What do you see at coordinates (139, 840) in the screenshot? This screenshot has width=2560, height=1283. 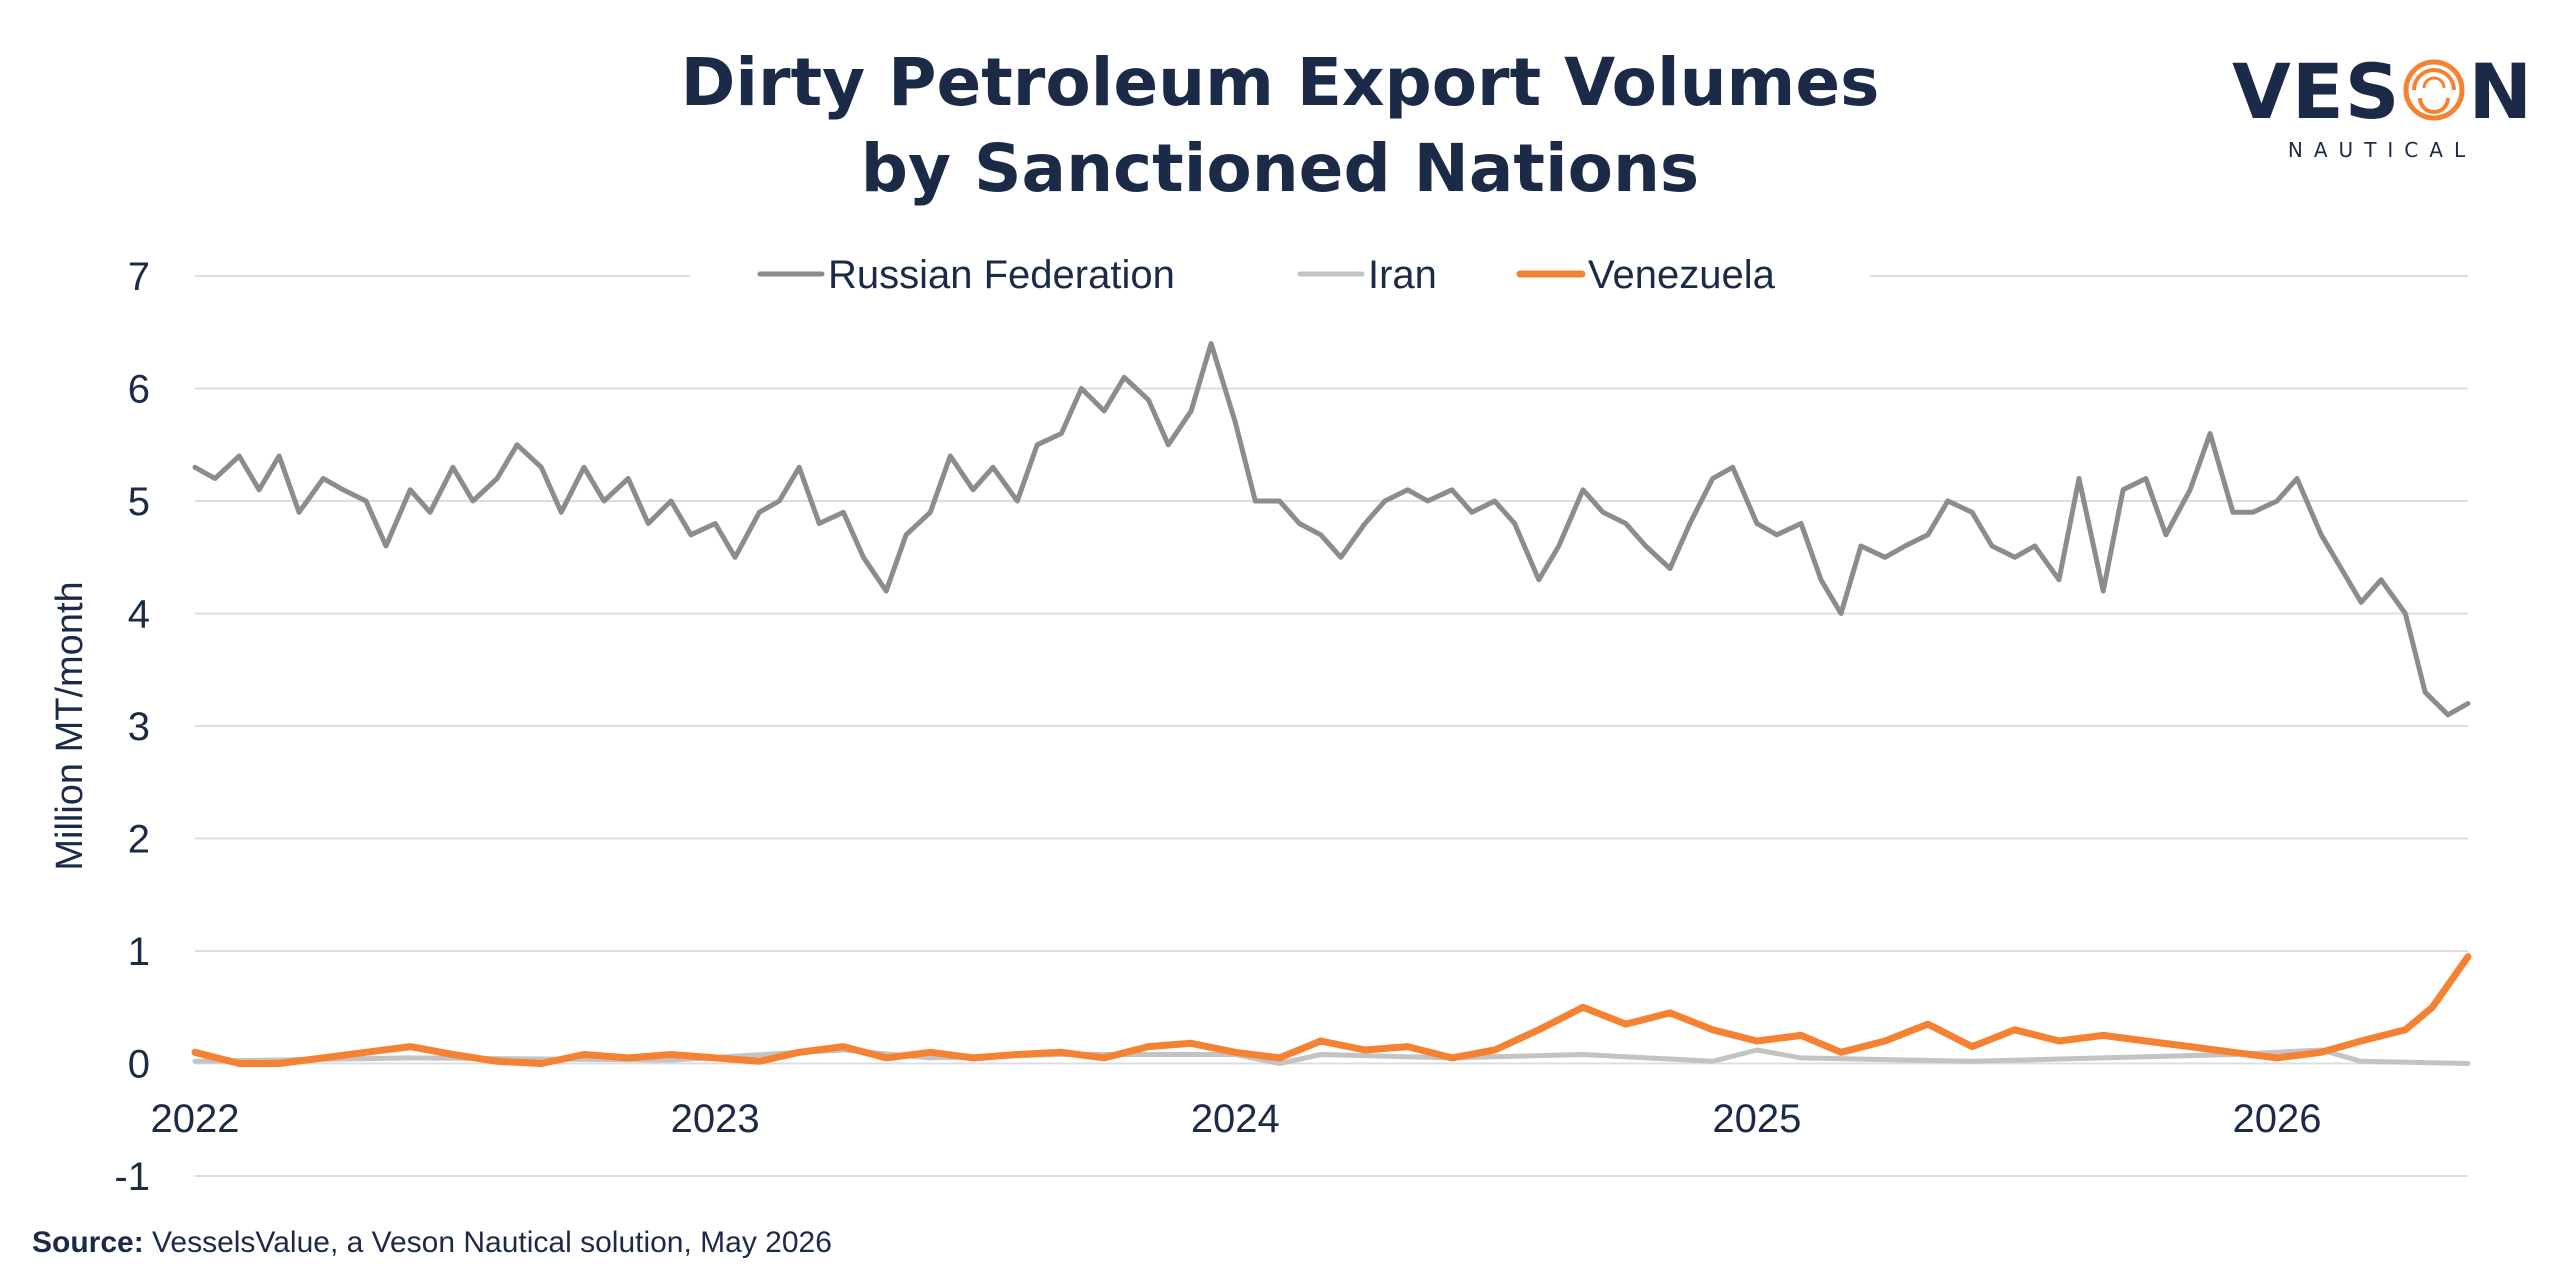 I see `y-tick-label: 2` at bounding box center [139, 840].